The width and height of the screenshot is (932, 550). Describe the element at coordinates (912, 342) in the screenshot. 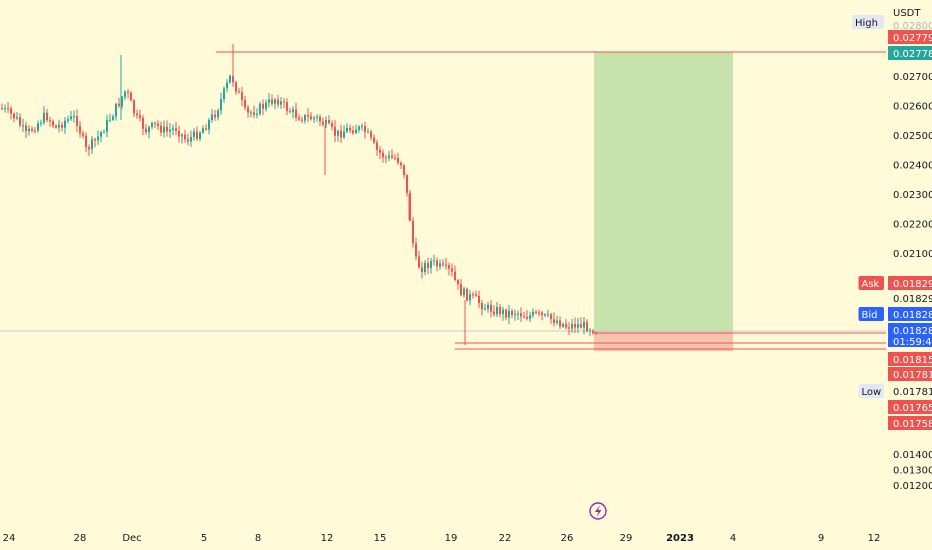

I see `countdown-text: 01:59:40` at that location.